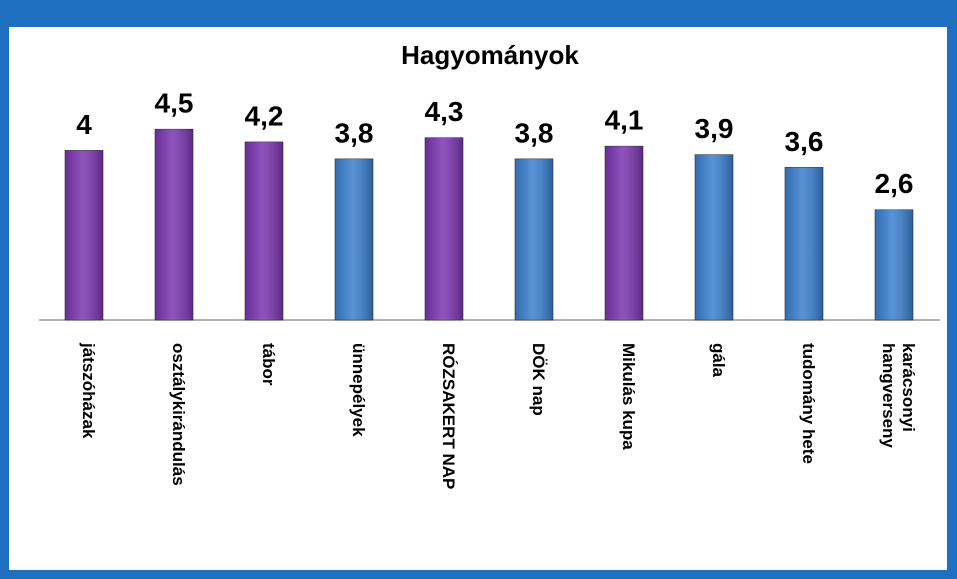 This screenshot has width=957, height=579. Describe the element at coordinates (264, 115) in the screenshot. I see `value-label: 4,2` at that location.